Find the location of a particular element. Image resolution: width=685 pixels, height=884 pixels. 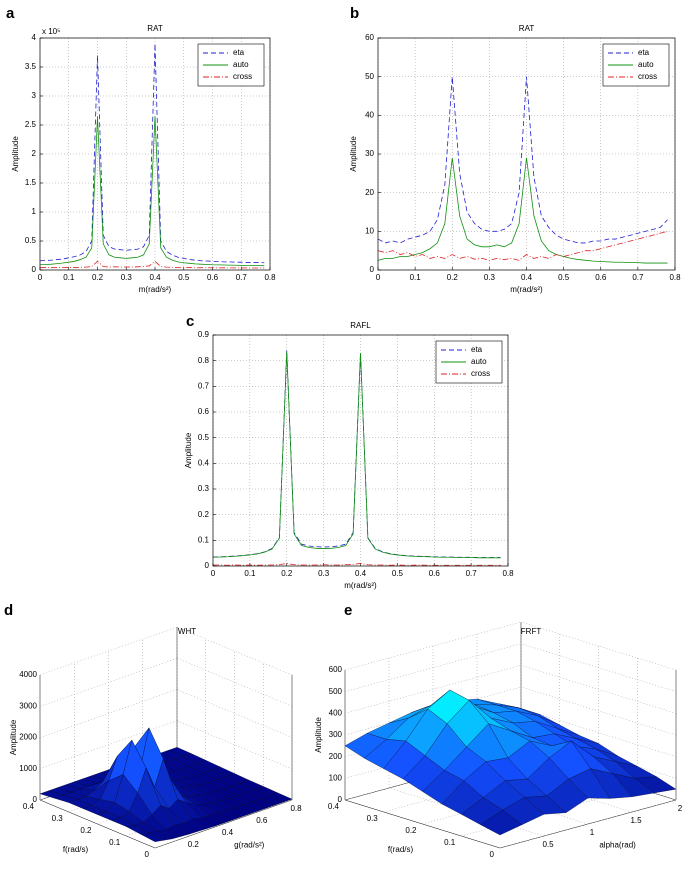

y-tick-label: 0.6 is located at coordinates (204, 411).